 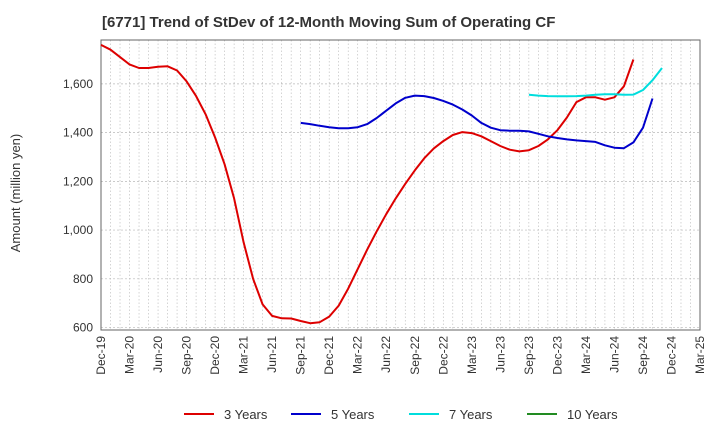 What do you see at coordinates (130, 355) in the screenshot?
I see `x-tick-label: Mar-20` at bounding box center [130, 355].